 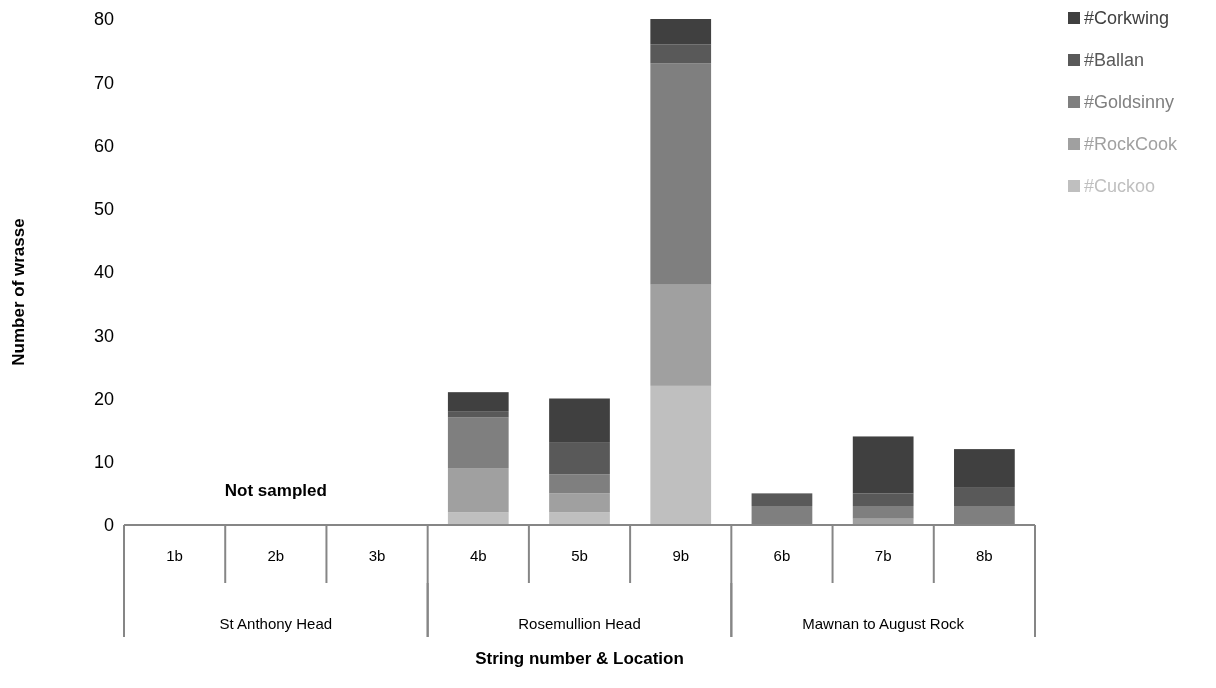 What do you see at coordinates (103, 272) in the screenshot?
I see `y-tick-label: 40` at bounding box center [103, 272].